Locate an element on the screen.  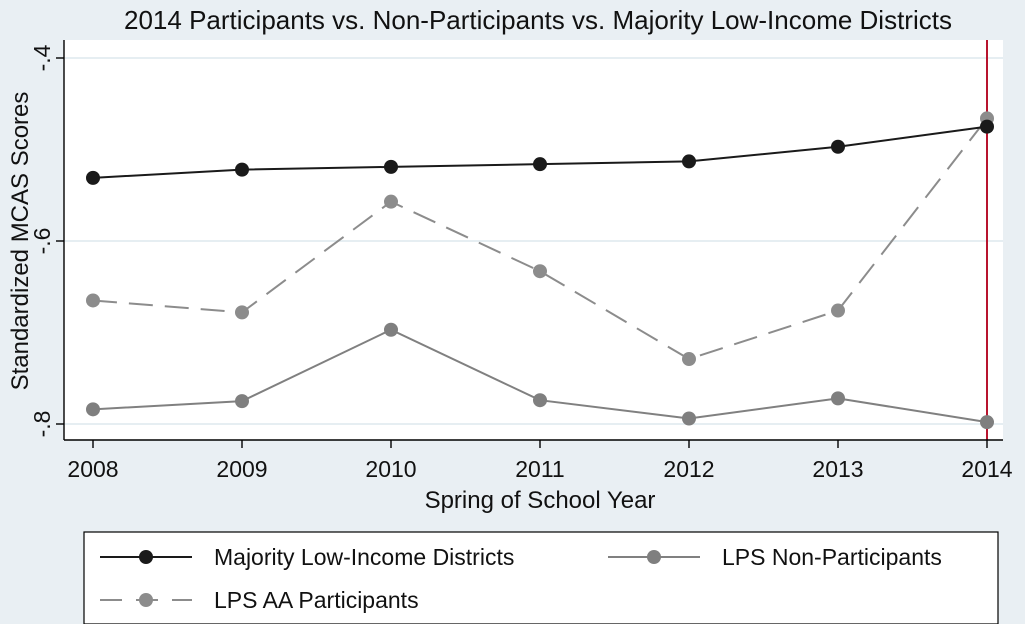
y-axis-label: Standardized MCAS Scores is located at coordinates (20, 241).